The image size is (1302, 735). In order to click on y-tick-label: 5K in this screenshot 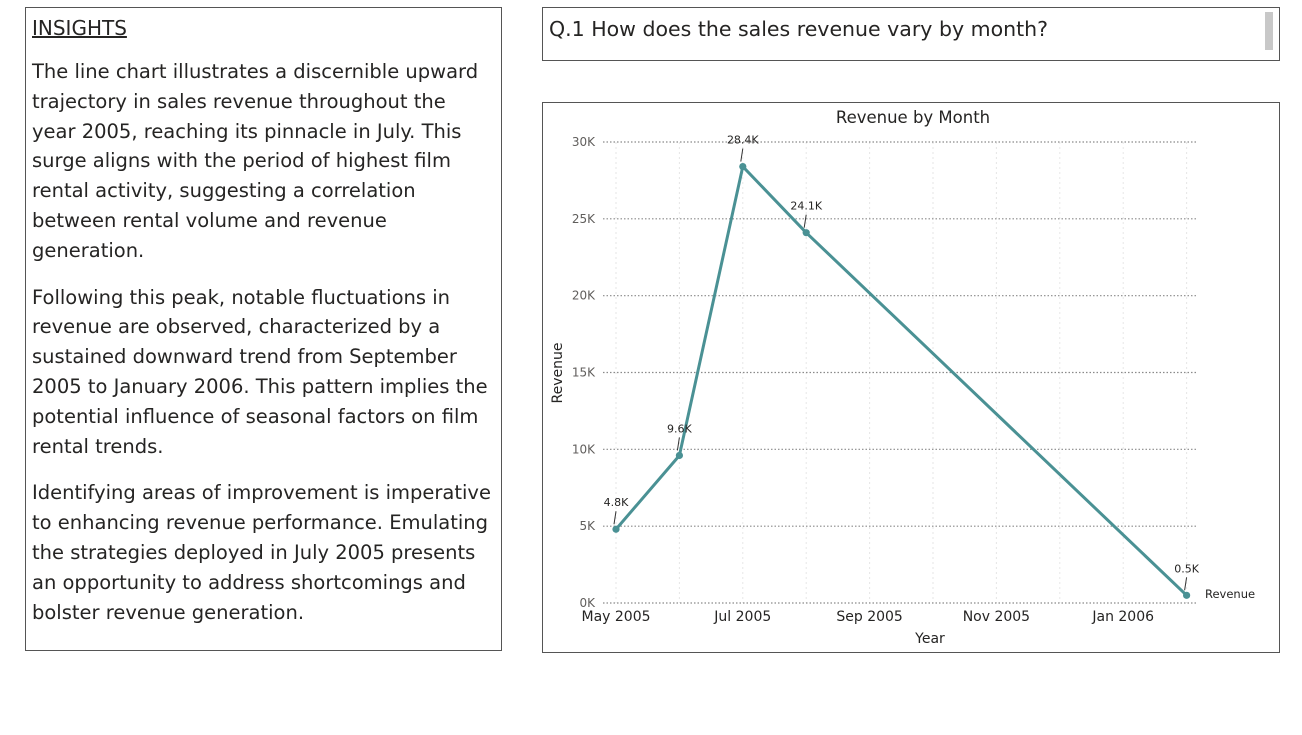, I will do `click(587, 526)`.